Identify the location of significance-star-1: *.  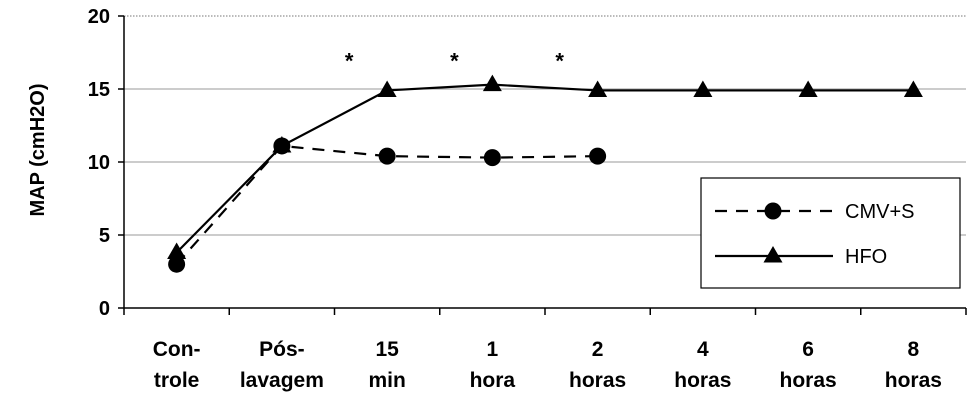
(454, 61).